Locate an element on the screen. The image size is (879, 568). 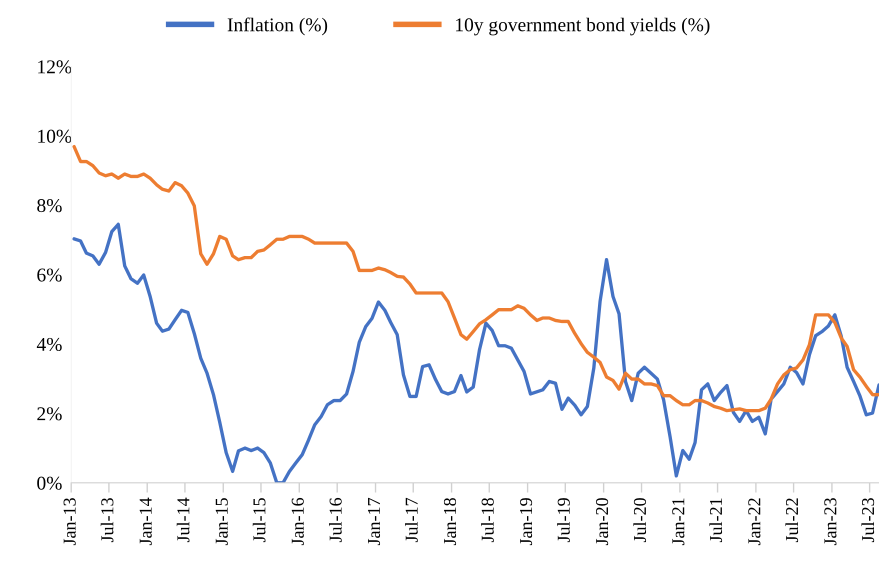
x-tick-label: Jul-15 is located at coordinates (259, 520).